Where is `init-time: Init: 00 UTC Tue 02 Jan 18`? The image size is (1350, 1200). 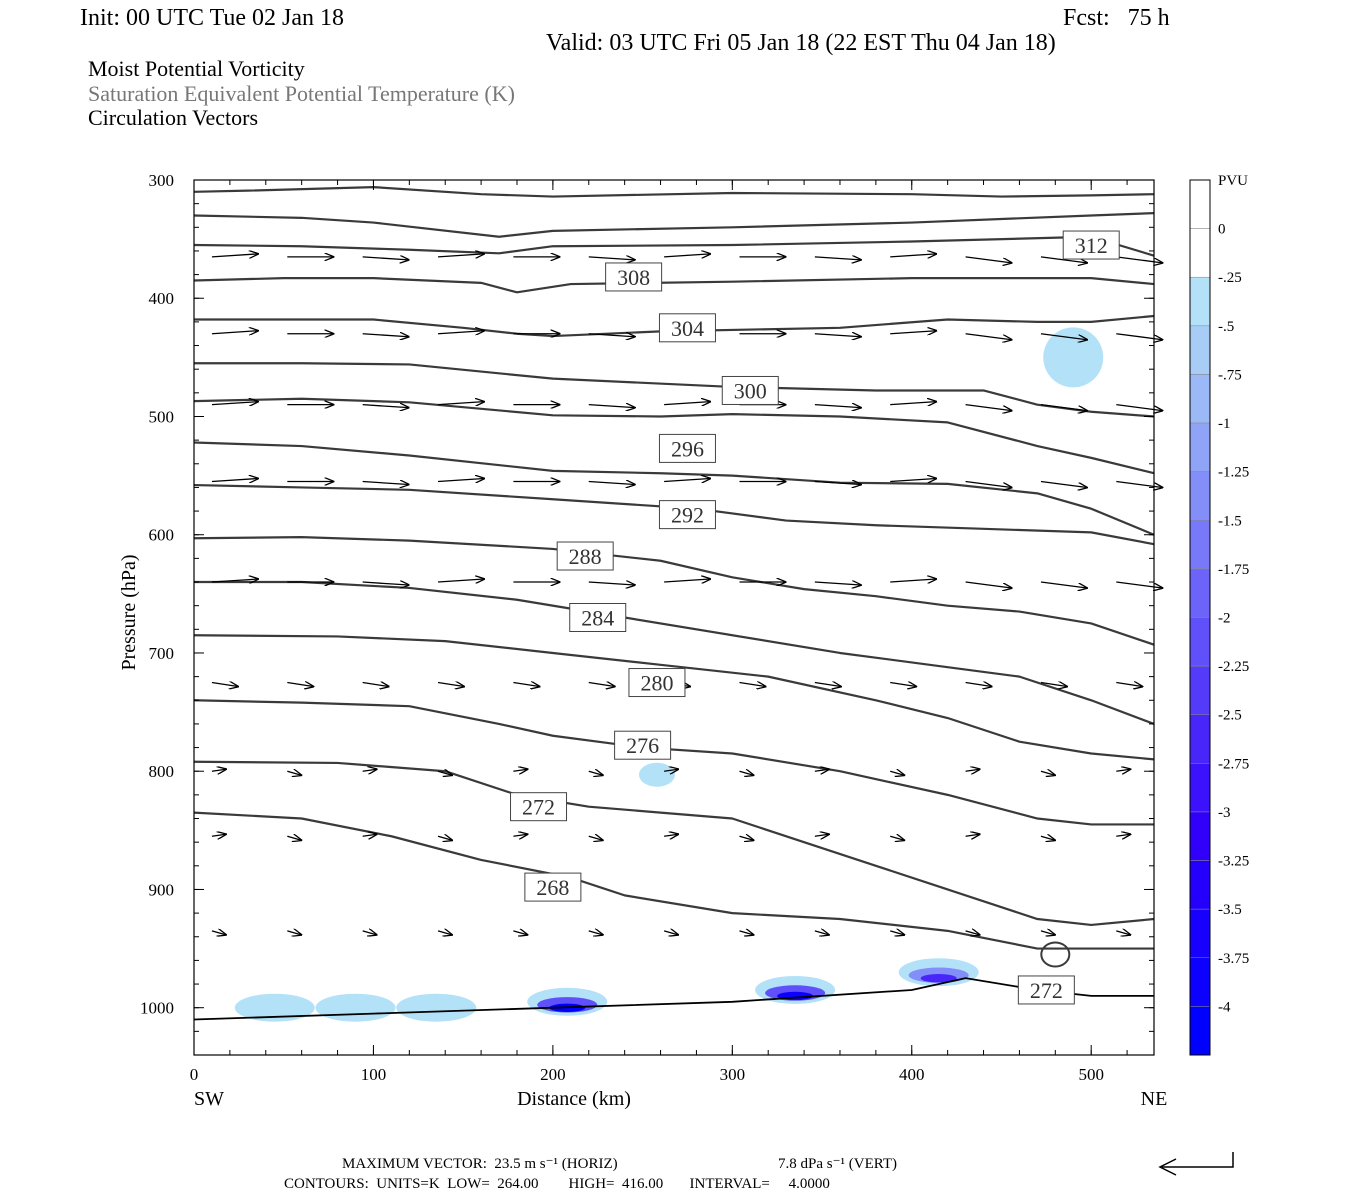
init-time: Init: 00 UTC Tue 02 Jan 18 is located at coordinates (212, 18).